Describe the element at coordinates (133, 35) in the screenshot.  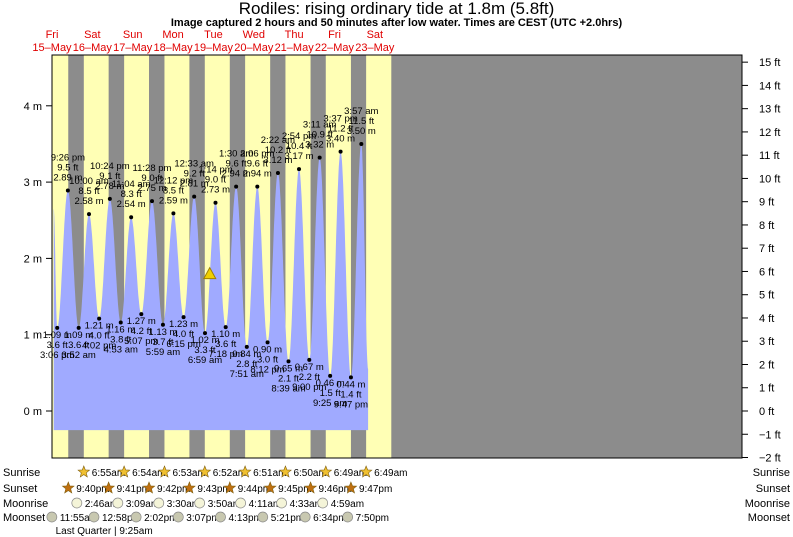
I see `day-of-week: Sun` at that location.